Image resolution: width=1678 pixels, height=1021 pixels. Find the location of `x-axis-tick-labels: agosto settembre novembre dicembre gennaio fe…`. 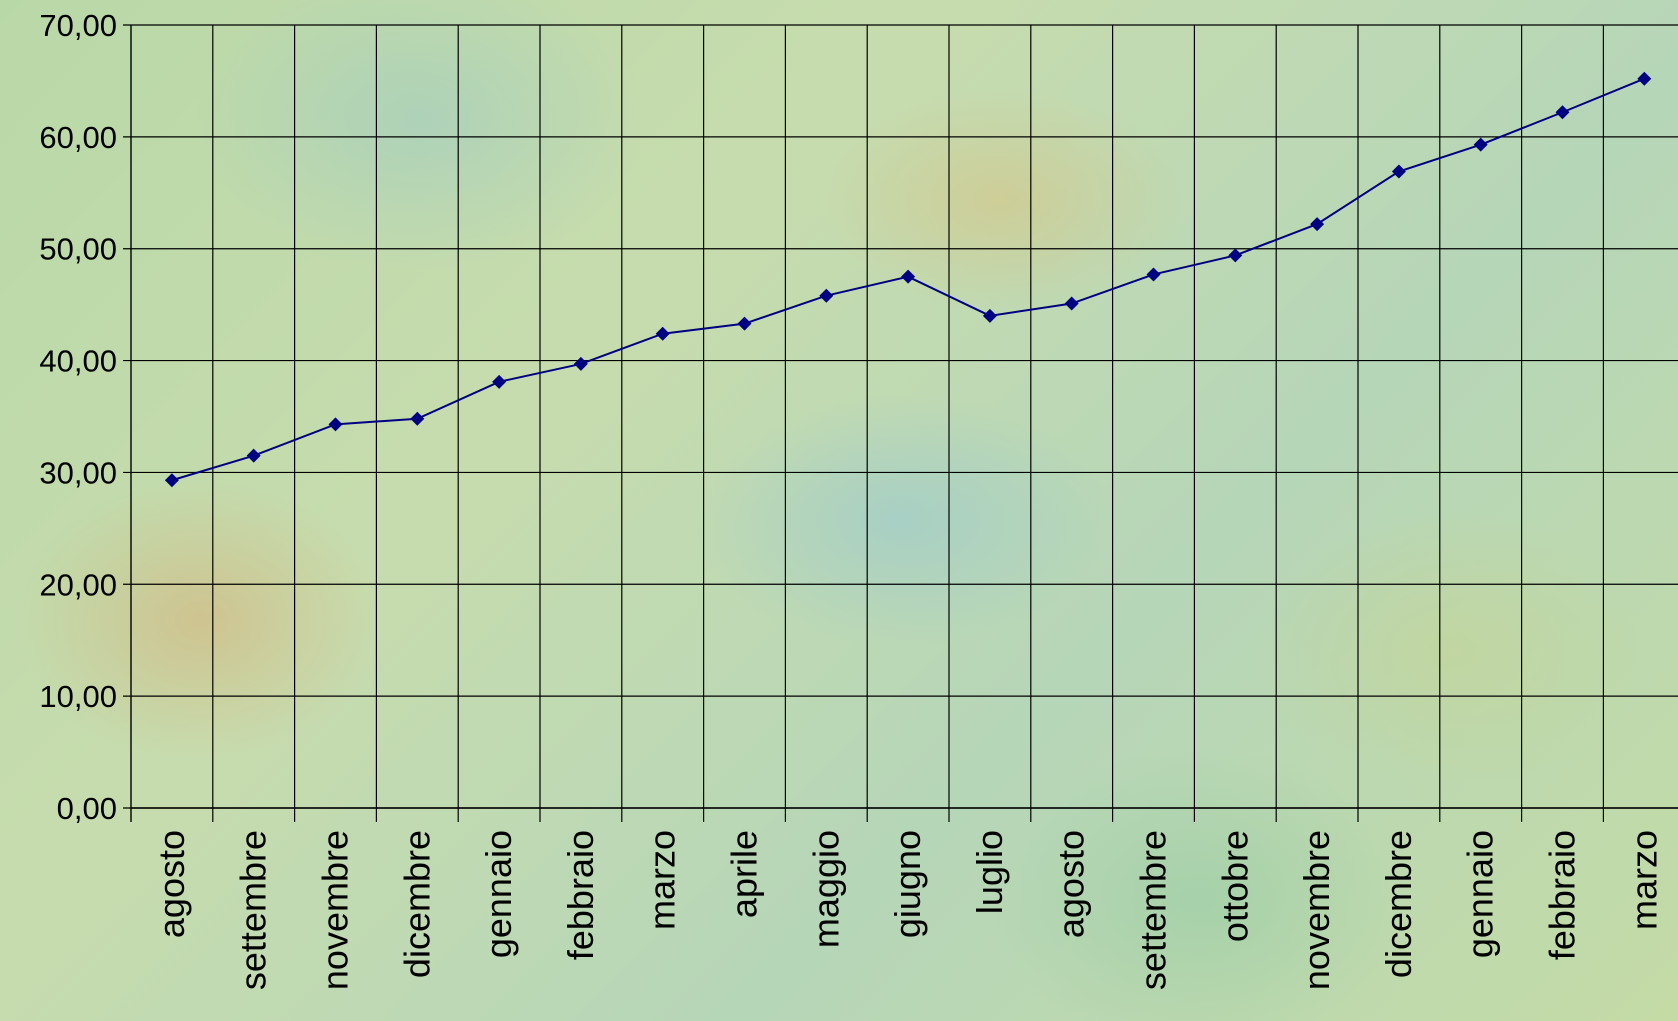

x-axis-tick-labels: agosto settembre novembre dicembre gennaio fe… is located at coordinates (907, 910).